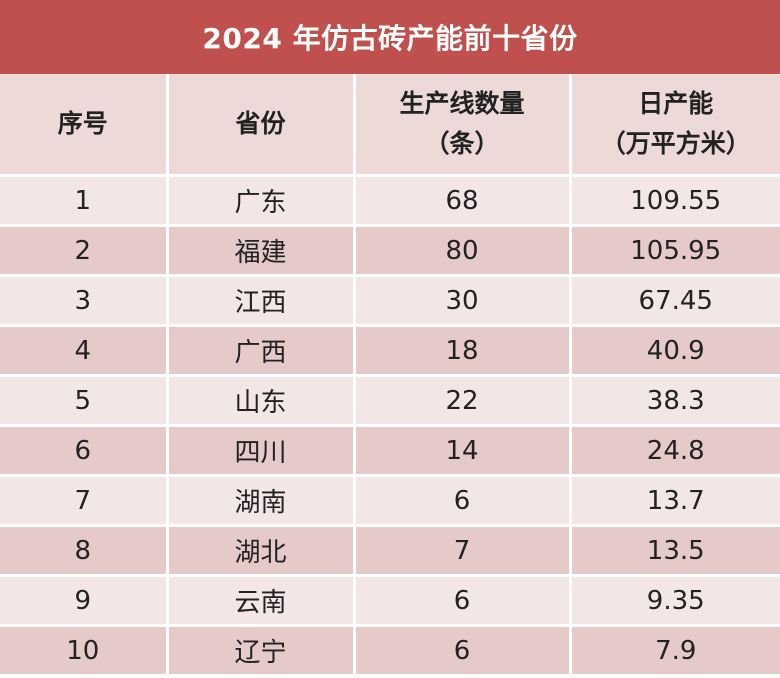 The image size is (780, 678). Describe the element at coordinates (83, 400) in the screenshot. I see `cell-index: 5` at that location.